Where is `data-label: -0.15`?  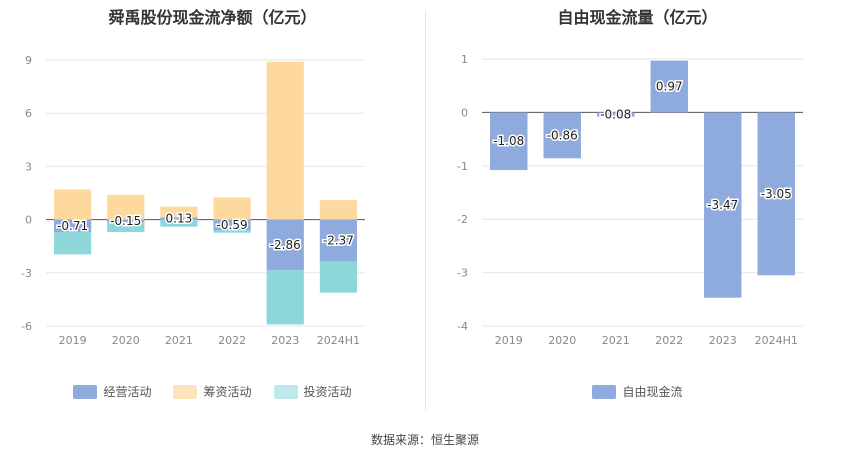
data-label: -0.15 is located at coordinates (125, 221).